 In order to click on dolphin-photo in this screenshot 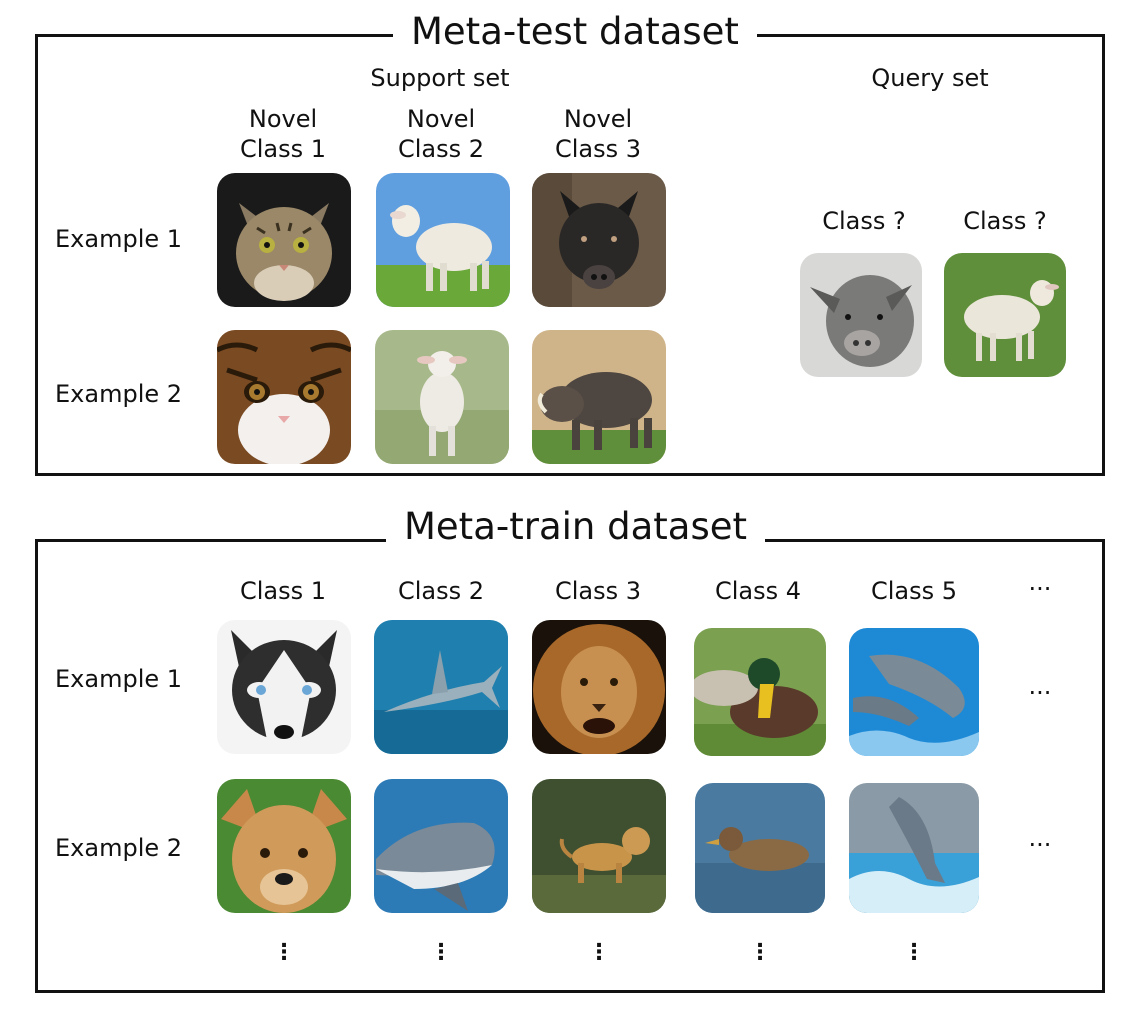, I will do `click(914, 692)`.